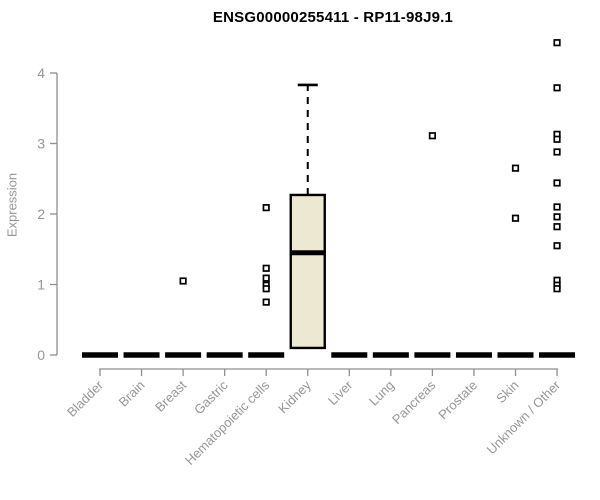 This screenshot has width=600, height=500. I want to click on x-tick-label-breast: Breast, so click(170, 395).